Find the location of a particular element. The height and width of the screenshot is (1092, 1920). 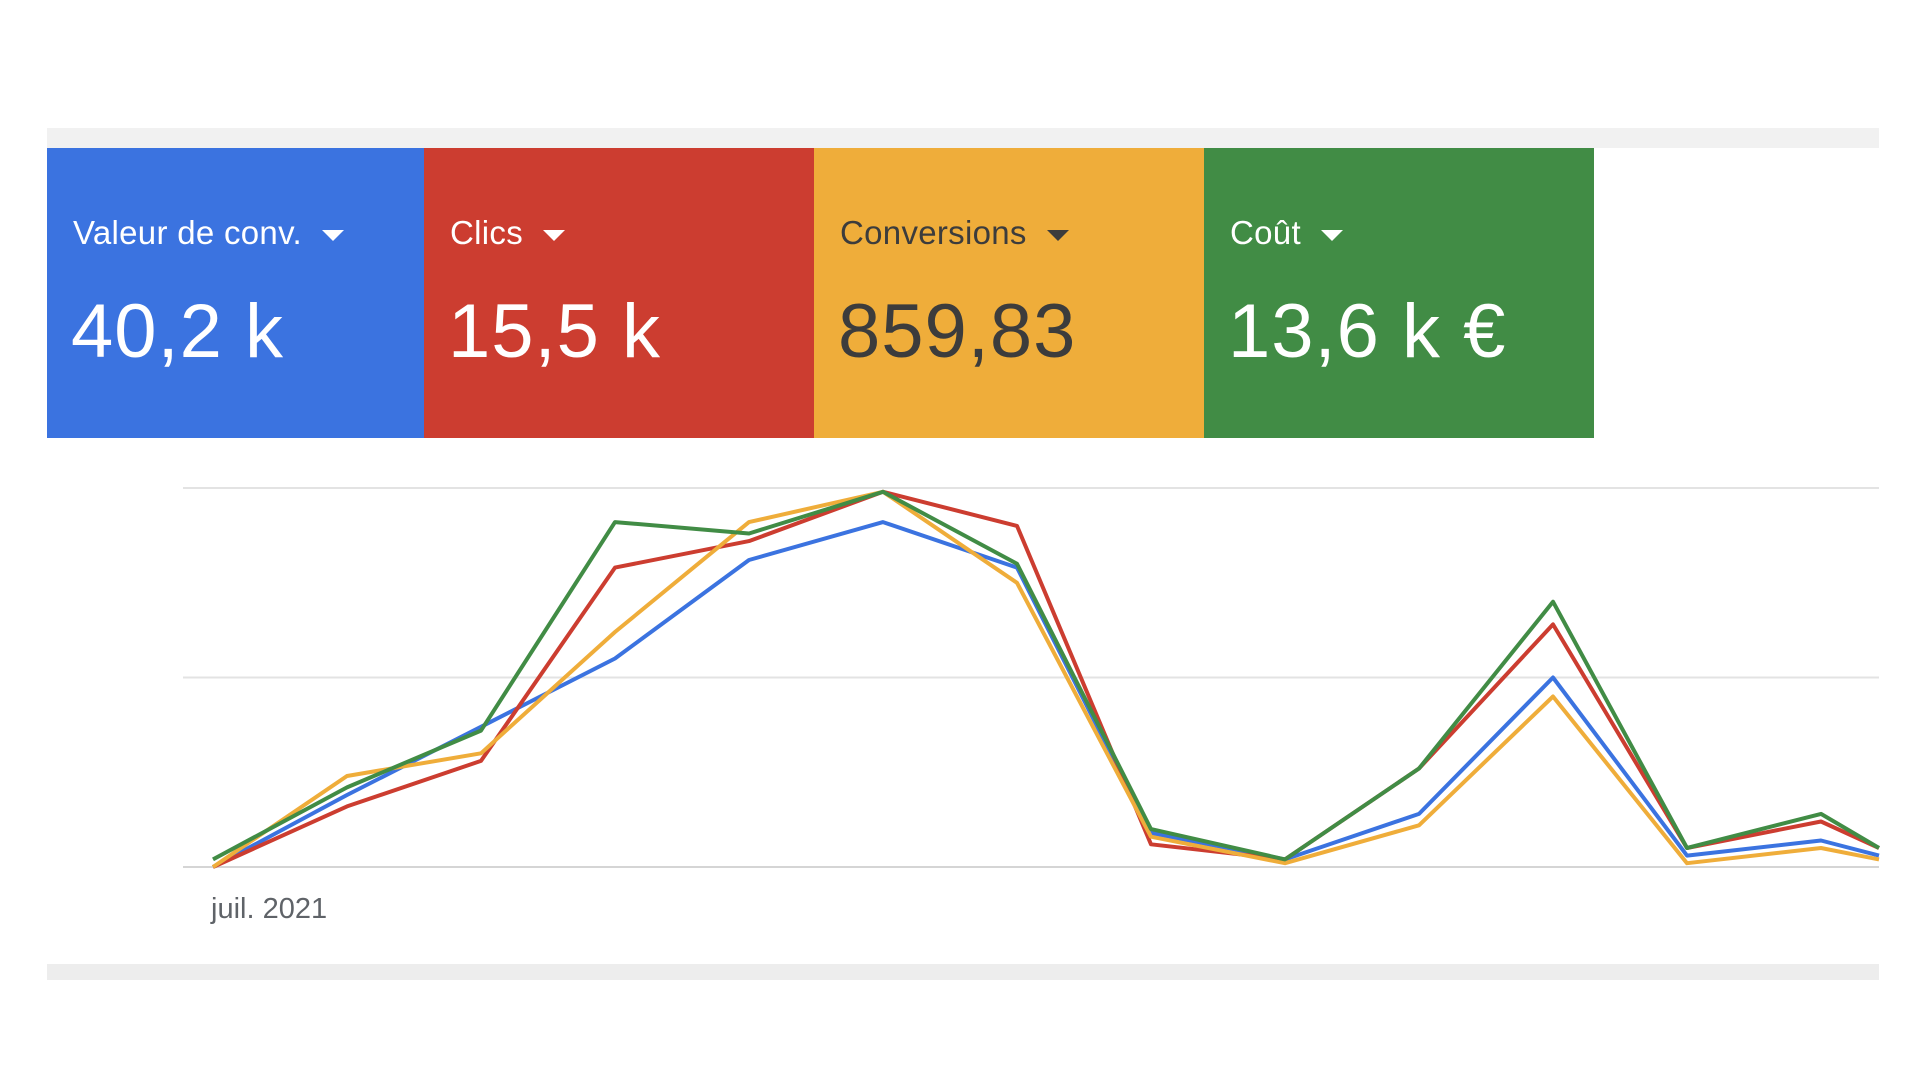

metric-label: Conversions is located at coordinates (933, 232).